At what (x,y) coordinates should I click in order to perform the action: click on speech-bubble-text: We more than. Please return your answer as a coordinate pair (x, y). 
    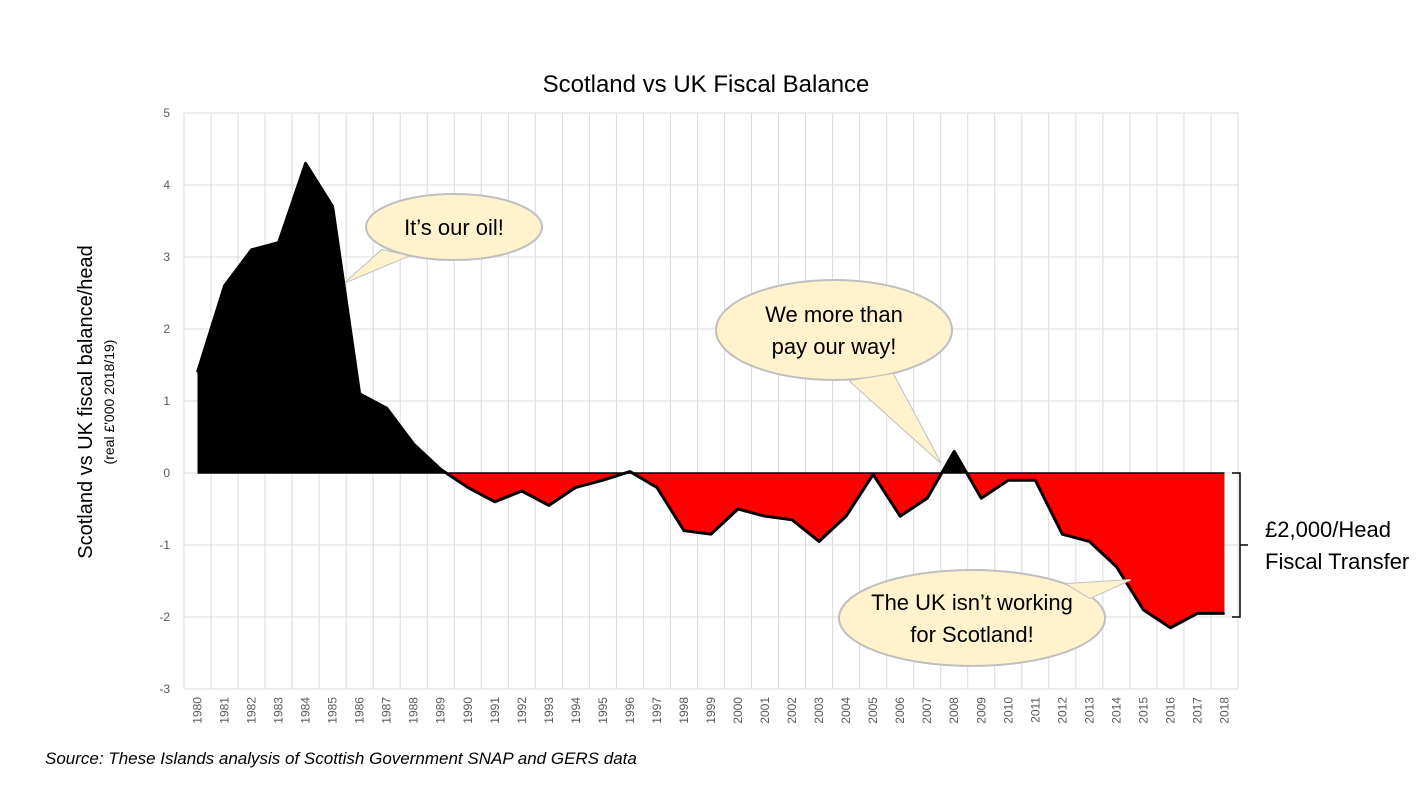
    Looking at the image, I should click on (834, 314).